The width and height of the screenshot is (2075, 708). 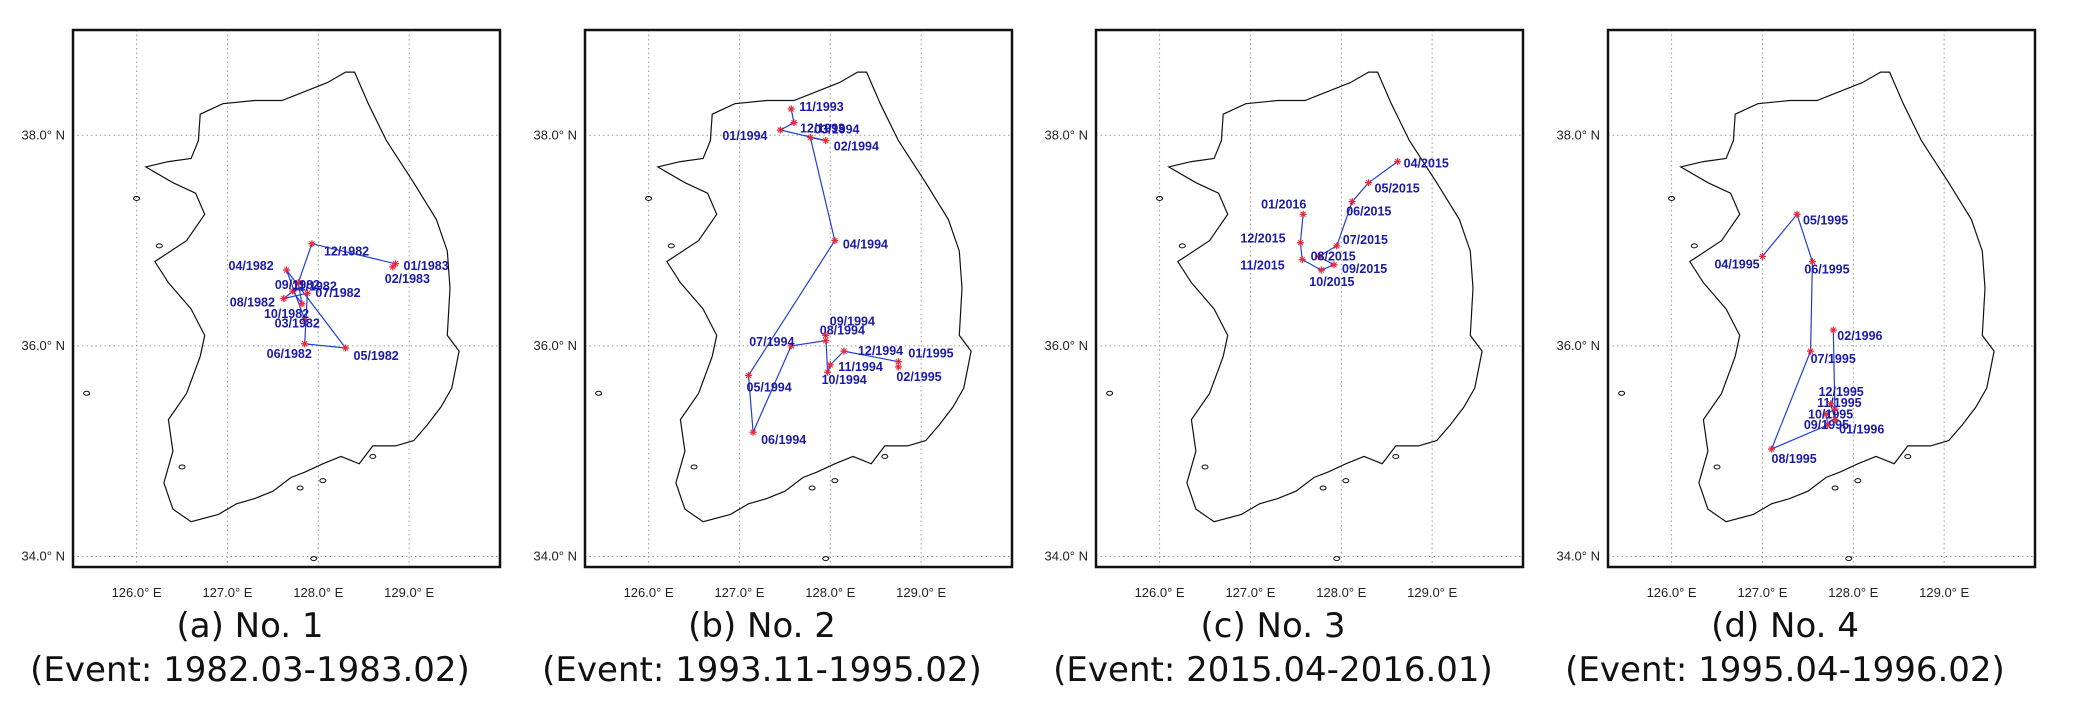 I want to click on track-point: 08/1994, so click(x=842, y=334).